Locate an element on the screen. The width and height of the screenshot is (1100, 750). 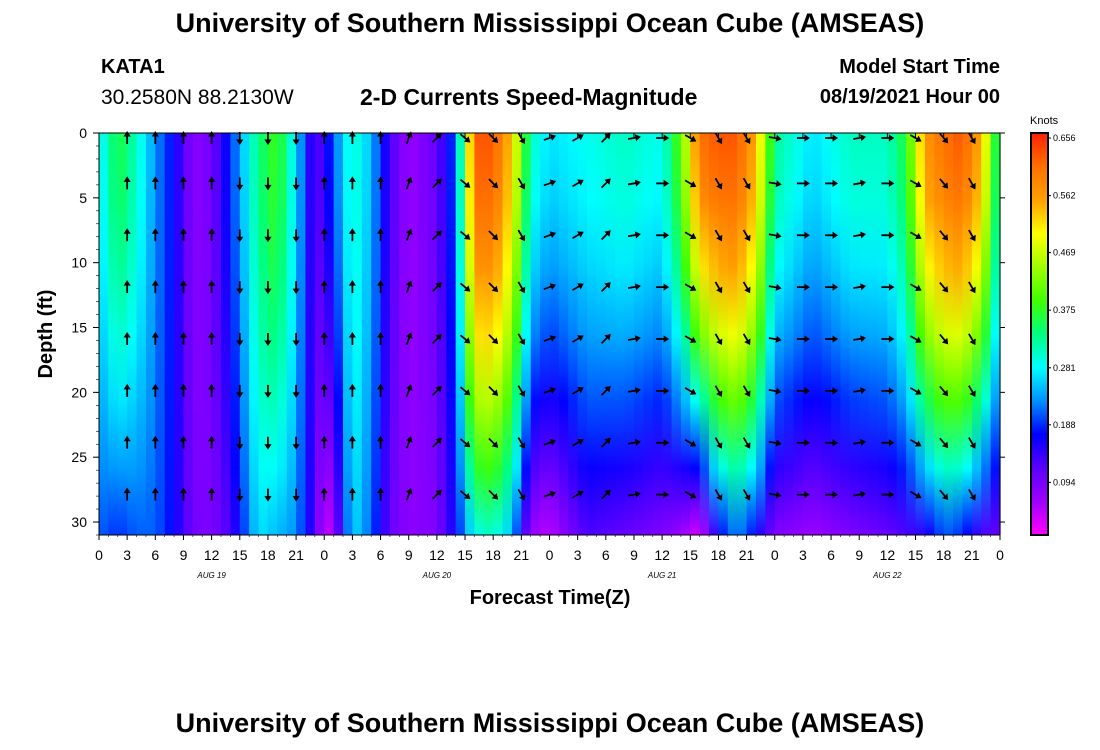
date-label: AUG 19 is located at coordinates (211, 575).